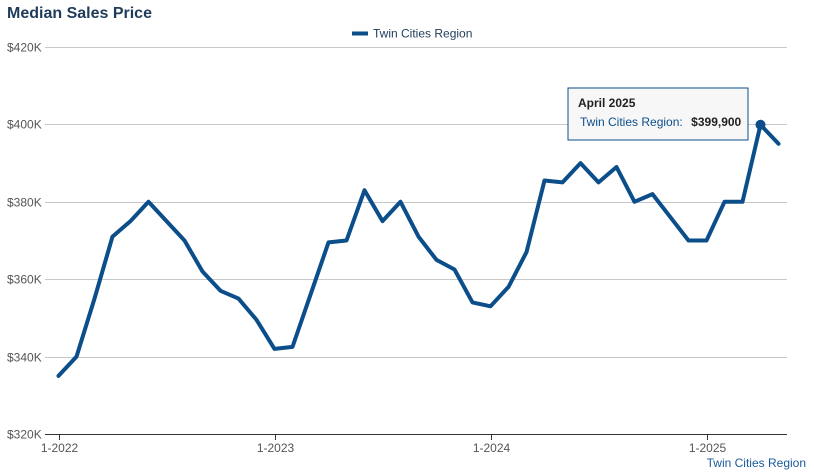 Image resolution: width=814 pixels, height=474 pixels. What do you see at coordinates (24, 358) in the screenshot?
I see `y-tick-label: $340K` at bounding box center [24, 358].